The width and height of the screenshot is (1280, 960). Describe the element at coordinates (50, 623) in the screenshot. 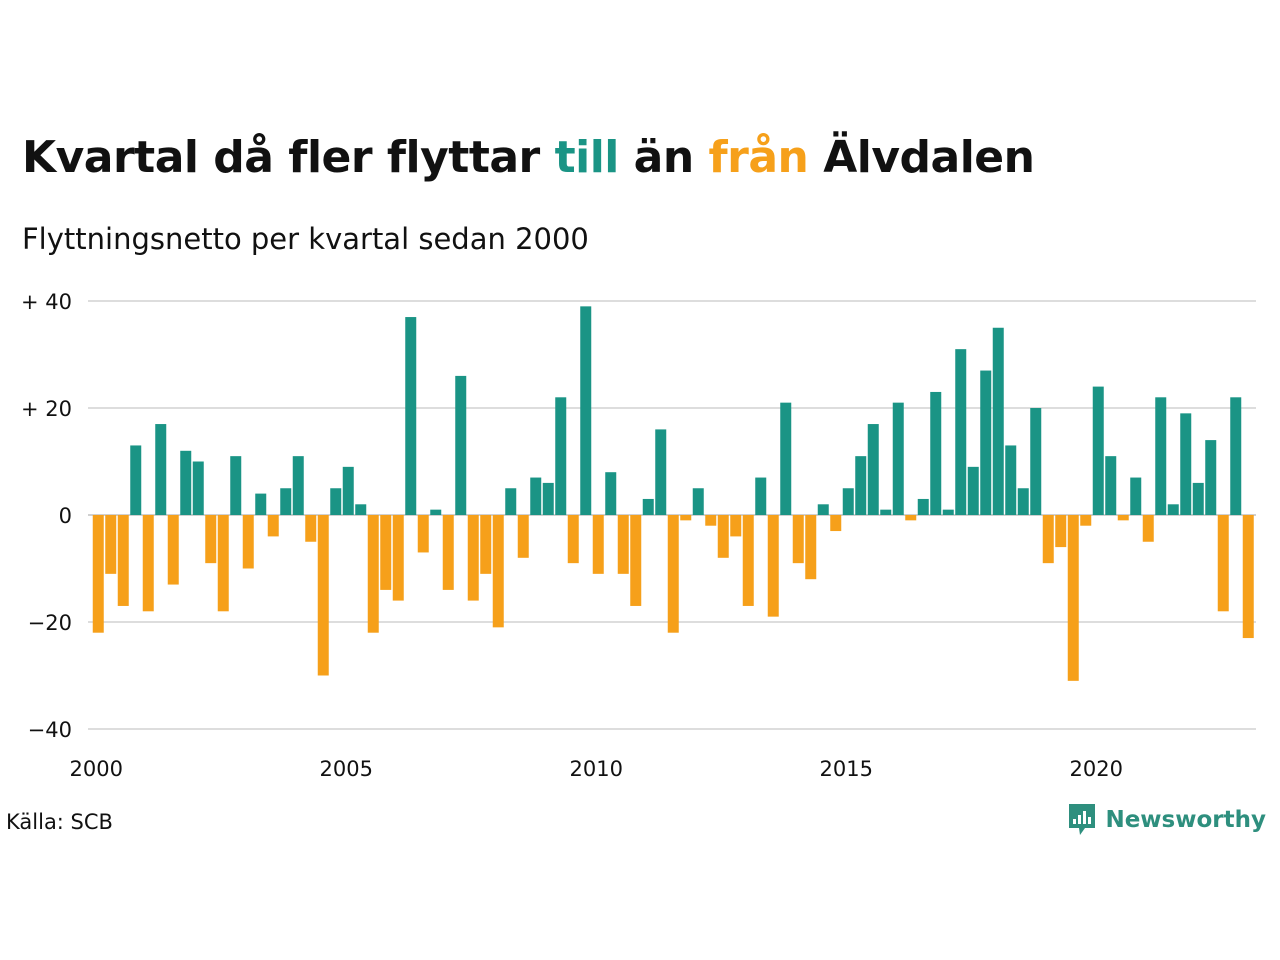

I see `y-tick-label: −20` at that location.